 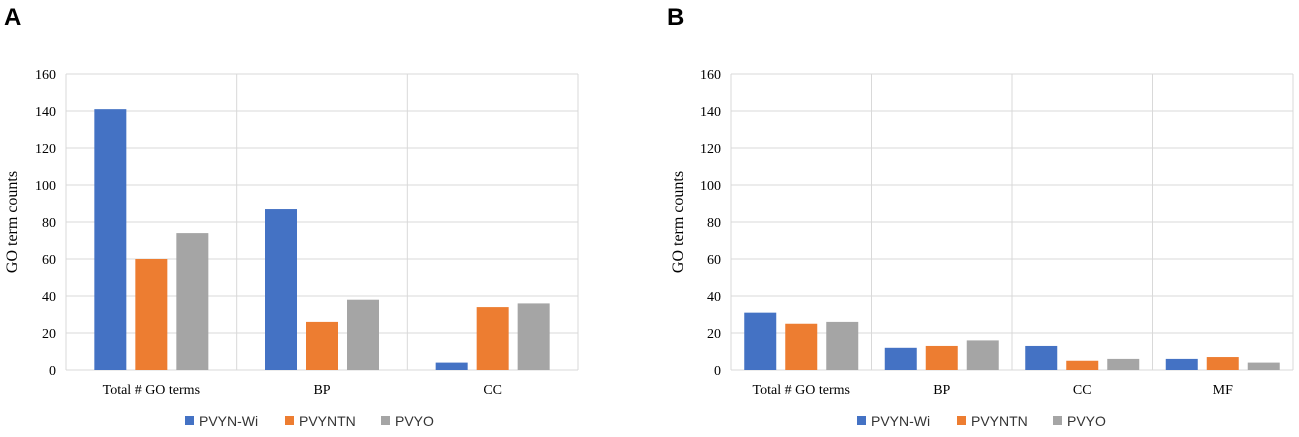 I want to click on bar-pvyn-wi-mf, so click(x=1181, y=364).